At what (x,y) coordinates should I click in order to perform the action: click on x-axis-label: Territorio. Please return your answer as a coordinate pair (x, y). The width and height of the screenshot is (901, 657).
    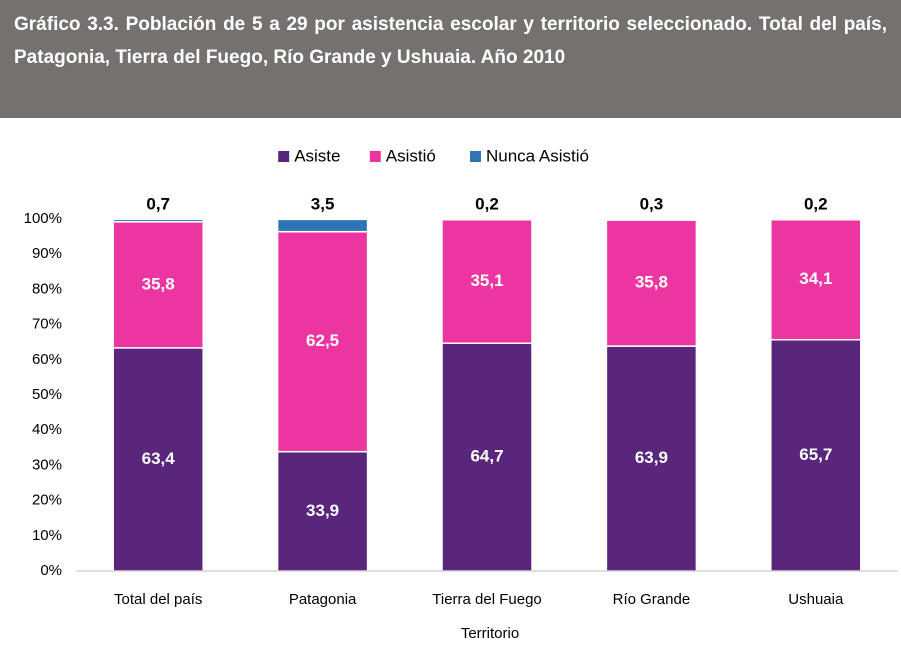
    Looking at the image, I should click on (490, 633).